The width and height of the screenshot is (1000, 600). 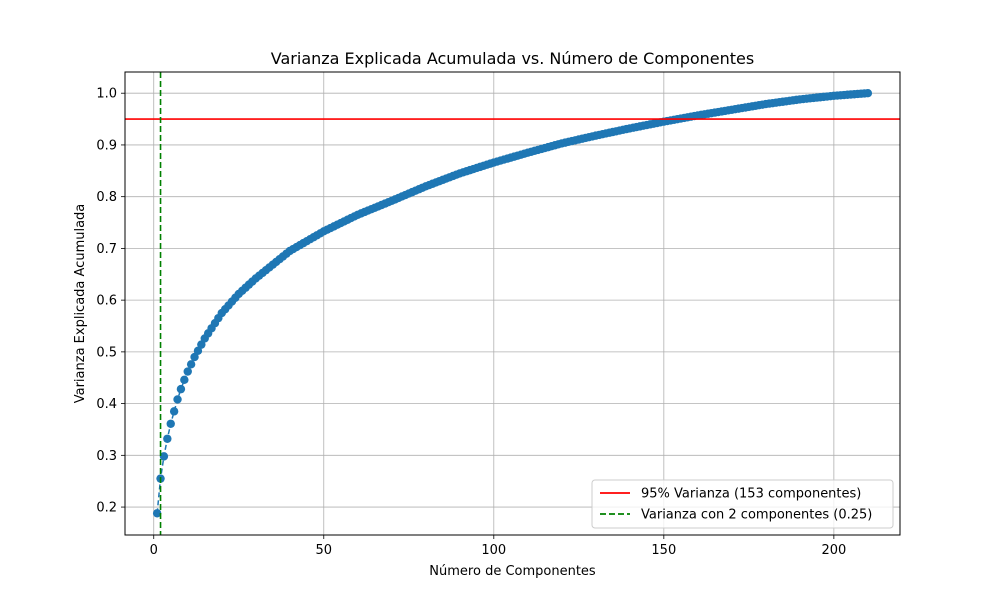 I want to click on y-tick-label: 1.0, so click(x=106, y=94).